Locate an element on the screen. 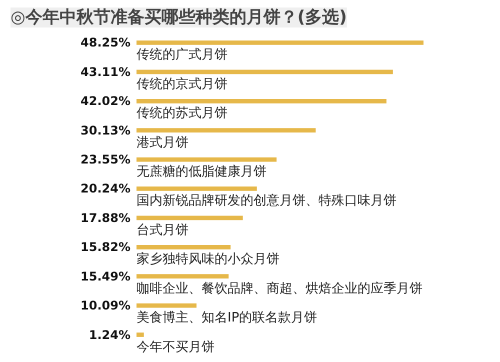 The image size is (500, 362). y-tick-label: 无蔗糖的低脂健康月饼 is located at coordinates (201, 172).